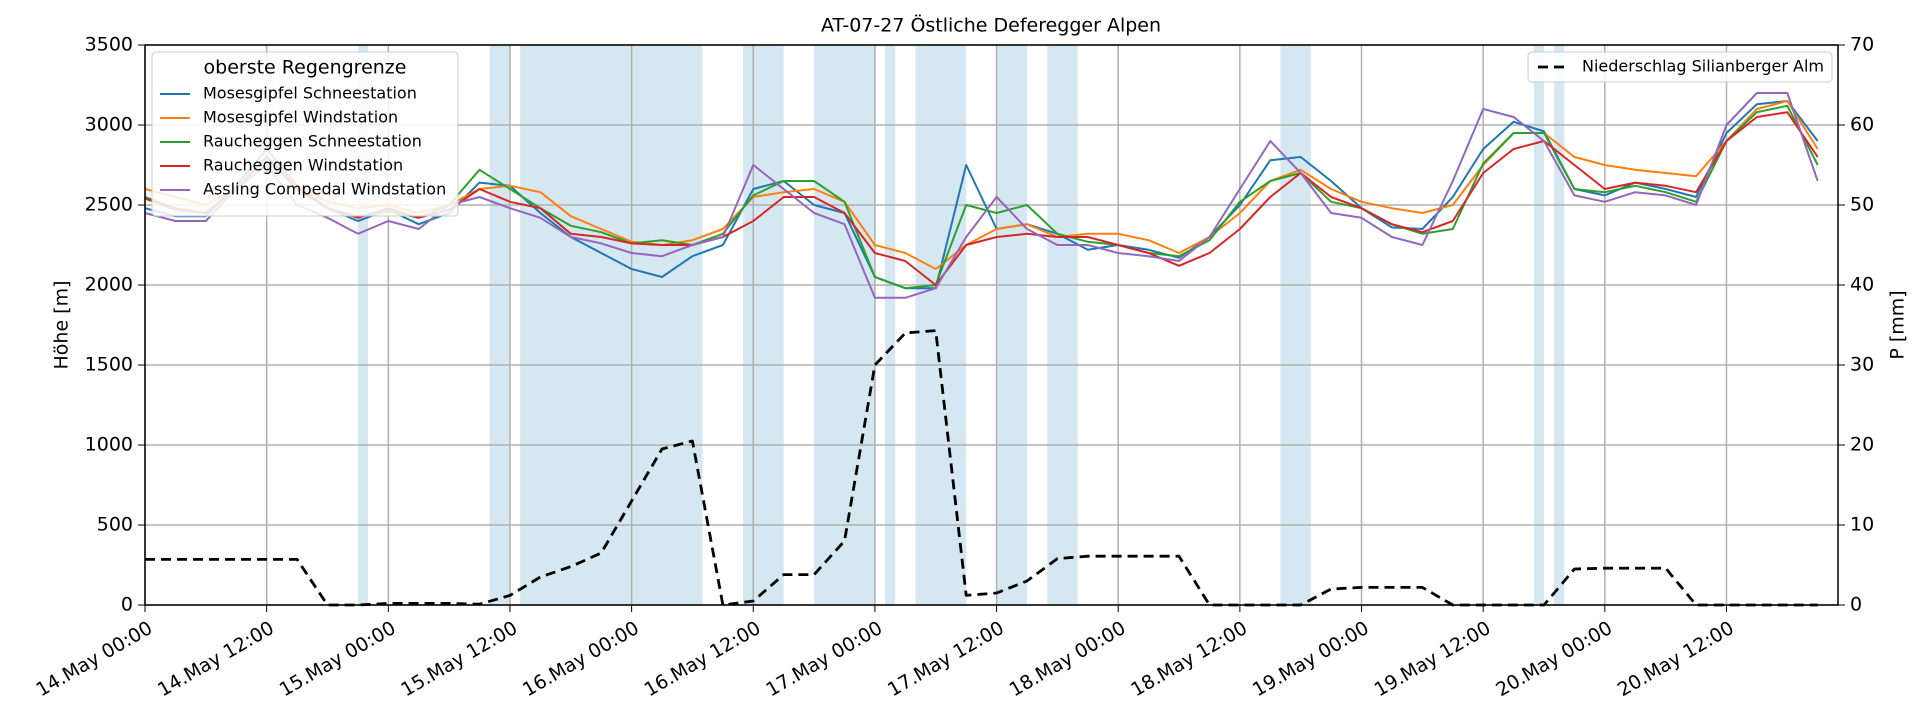 This screenshot has height=724, width=1920. I want to click on y-tick-label: 1500, so click(109, 365).